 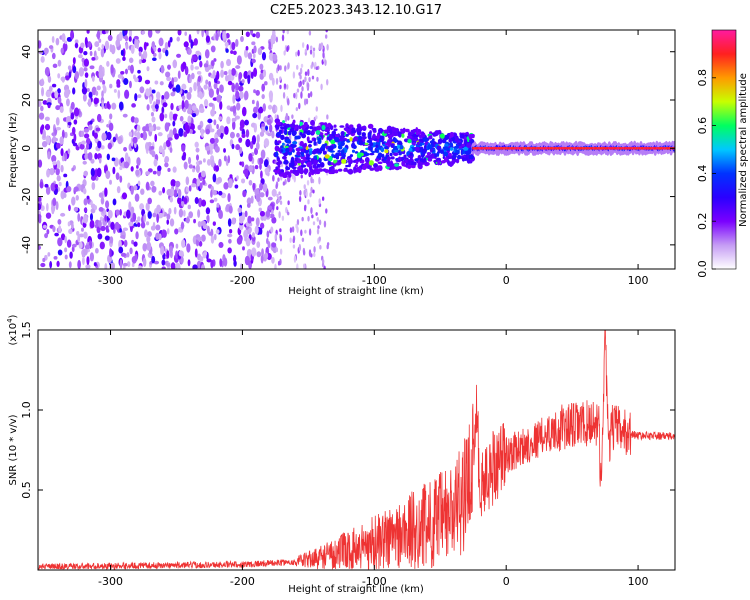 What do you see at coordinates (26, 245) in the screenshot?
I see `spectrogram-ytick-label: -40` at bounding box center [26, 245].